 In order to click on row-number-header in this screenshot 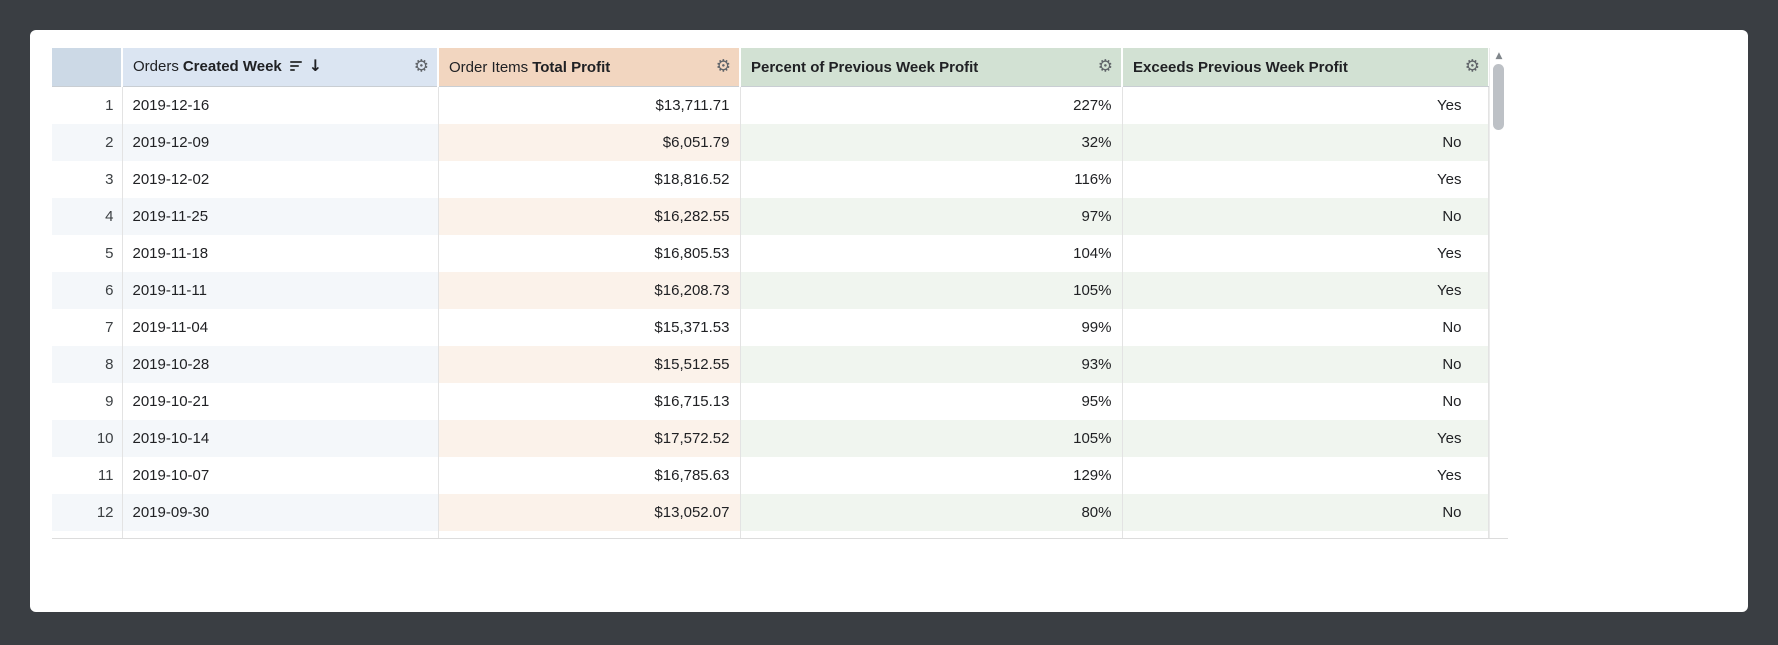, I will do `click(87, 67)`.